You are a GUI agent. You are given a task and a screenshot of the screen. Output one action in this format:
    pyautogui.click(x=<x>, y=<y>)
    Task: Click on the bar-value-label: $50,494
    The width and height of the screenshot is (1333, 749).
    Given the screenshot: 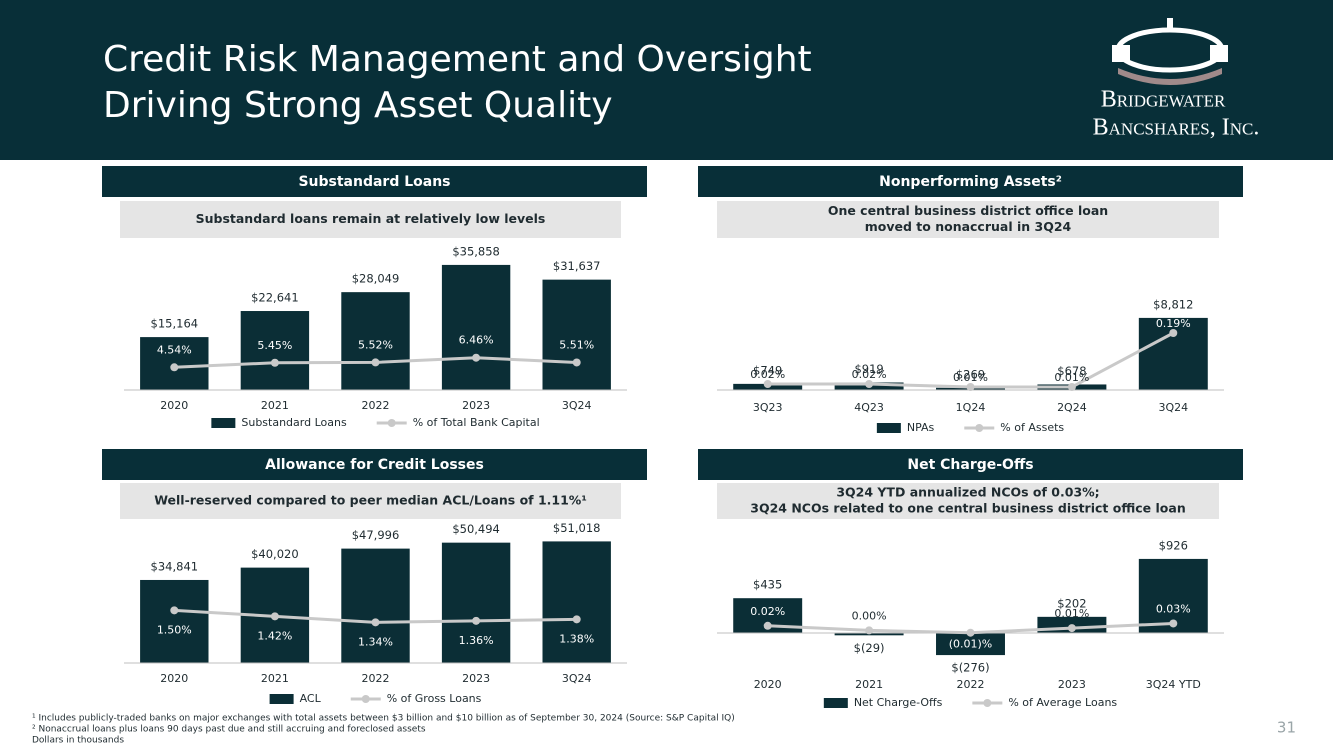 What is the action you would take?
    pyautogui.click(x=476, y=529)
    